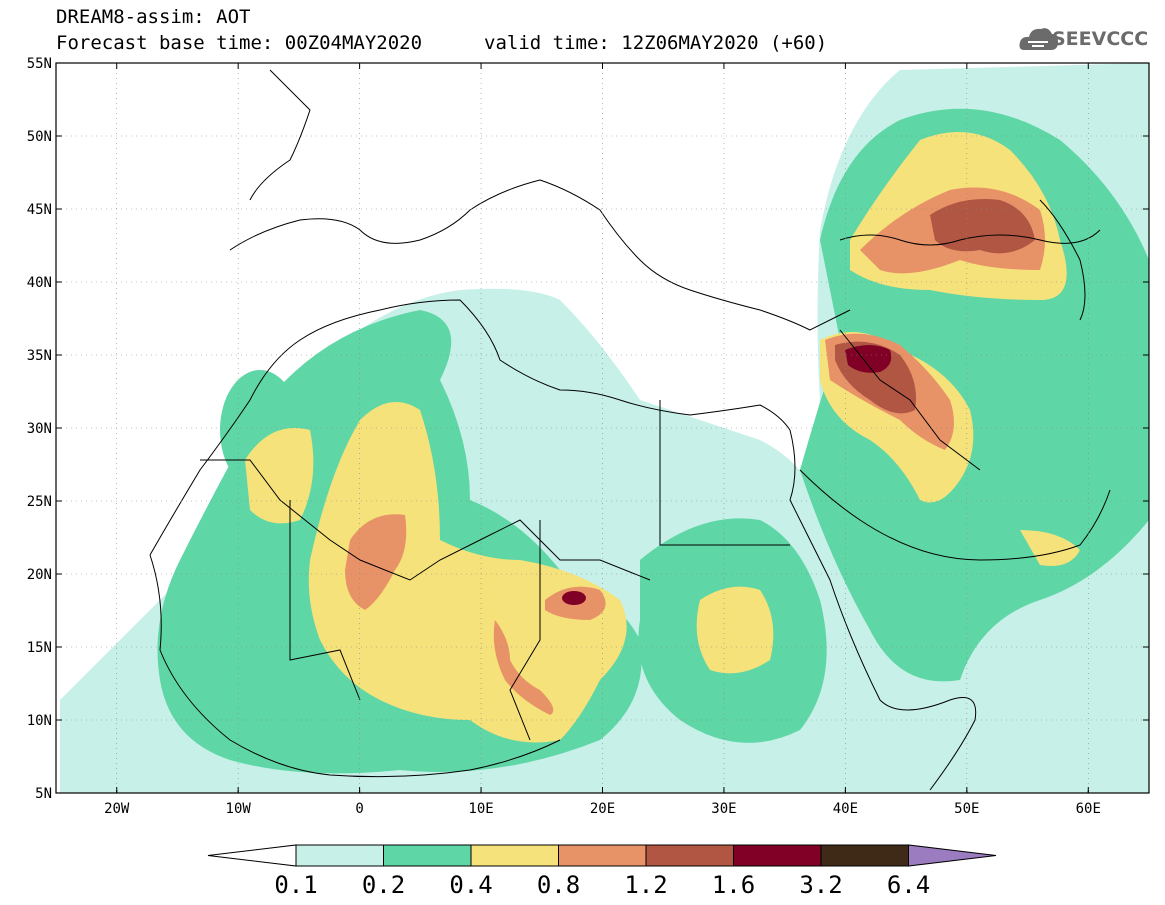  What do you see at coordinates (733, 885) in the screenshot?
I see `colorbar-label: 1.6` at bounding box center [733, 885].